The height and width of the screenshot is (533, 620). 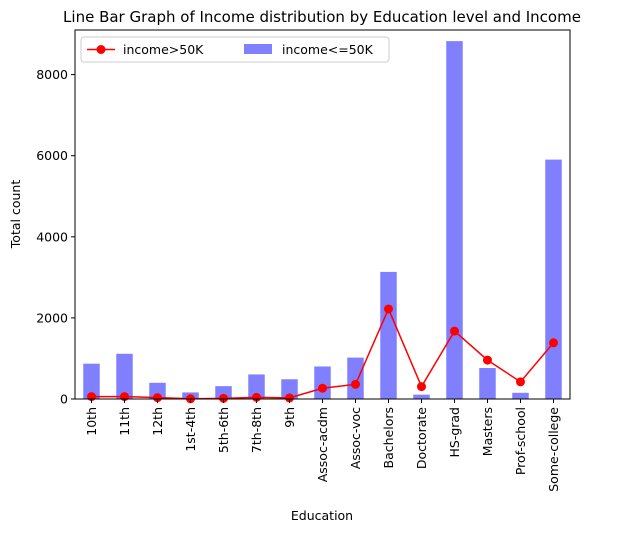 What do you see at coordinates (487, 360) in the screenshot?
I see `point-masters` at bounding box center [487, 360].